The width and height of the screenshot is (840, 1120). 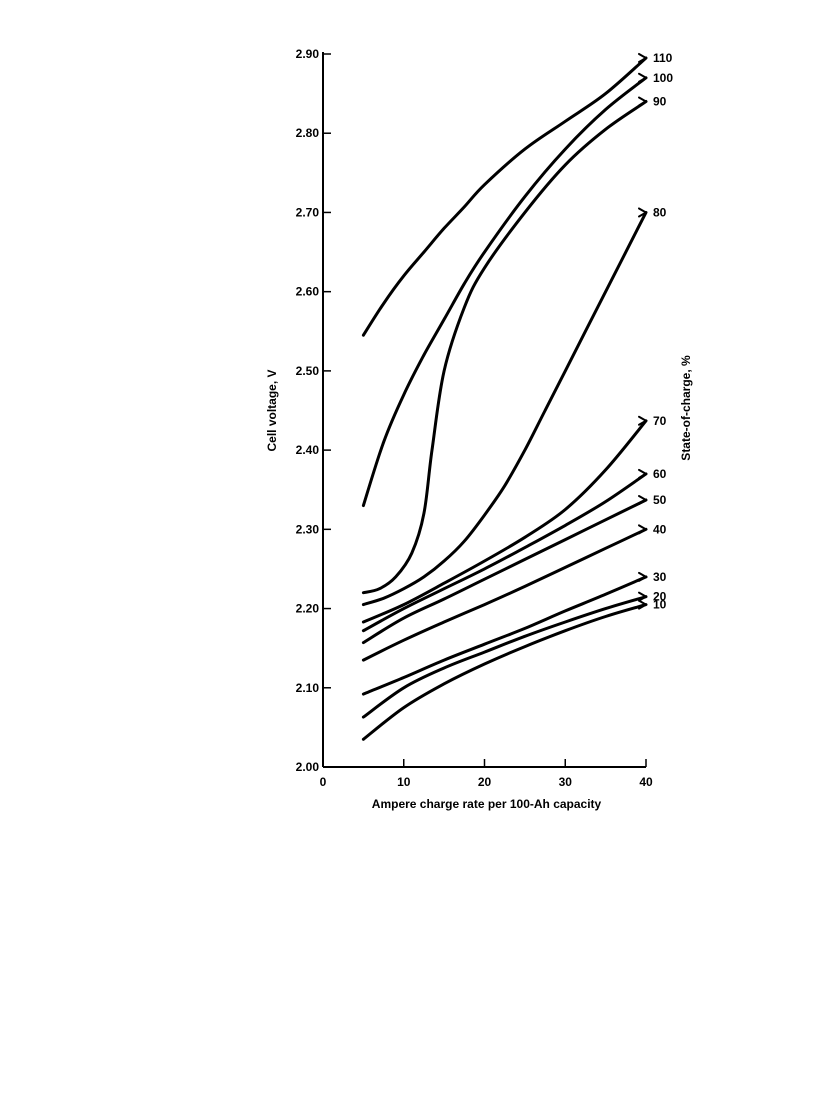 What do you see at coordinates (487, 804) in the screenshot?
I see `x-axis-title: Ampere charge rate per 100-Ah capacity` at bounding box center [487, 804].